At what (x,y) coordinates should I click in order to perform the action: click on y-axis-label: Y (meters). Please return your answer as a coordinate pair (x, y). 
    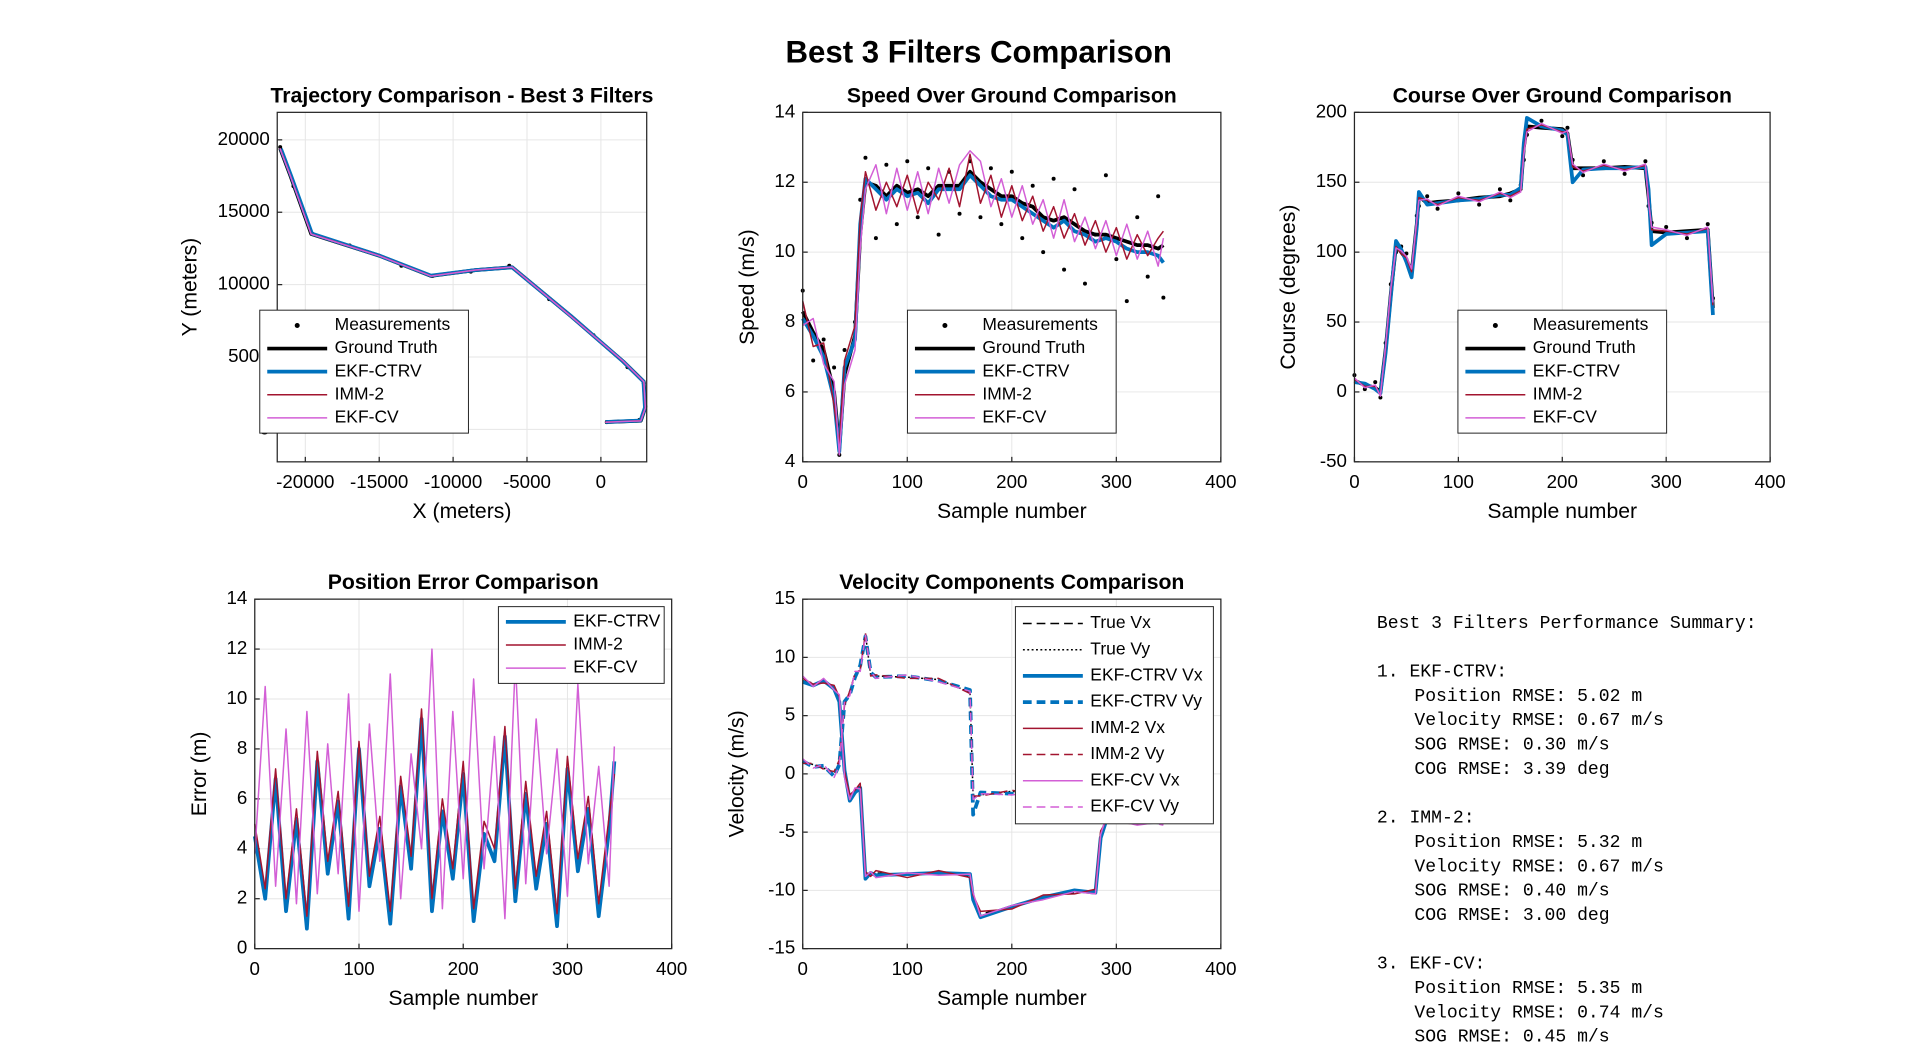
    Looking at the image, I should click on (190, 287).